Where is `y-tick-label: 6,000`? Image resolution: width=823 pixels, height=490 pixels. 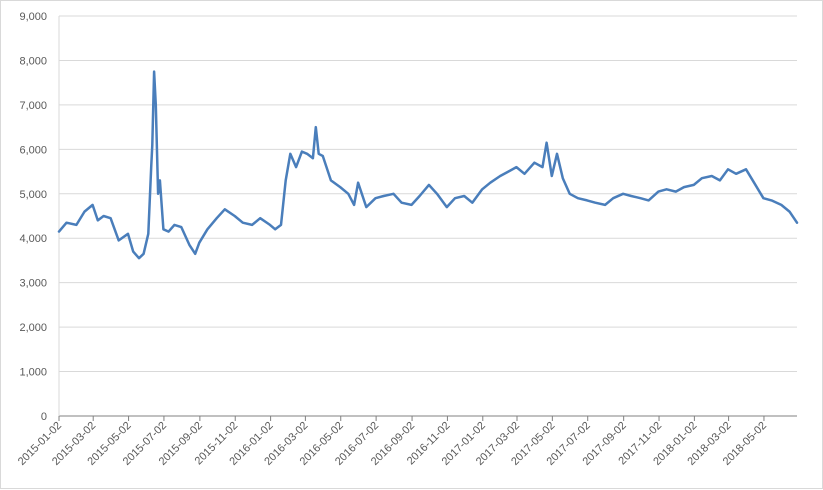 y-tick-label: 6,000 is located at coordinates (33, 150).